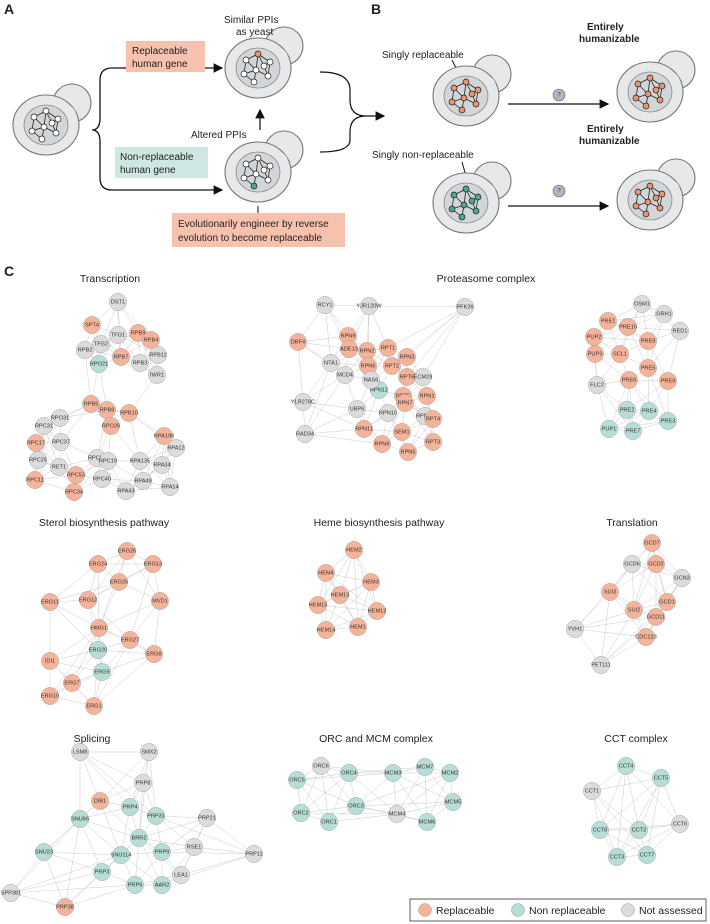 The width and height of the screenshot is (710, 924). I want to click on gene-node-label: RET1, so click(59, 467).